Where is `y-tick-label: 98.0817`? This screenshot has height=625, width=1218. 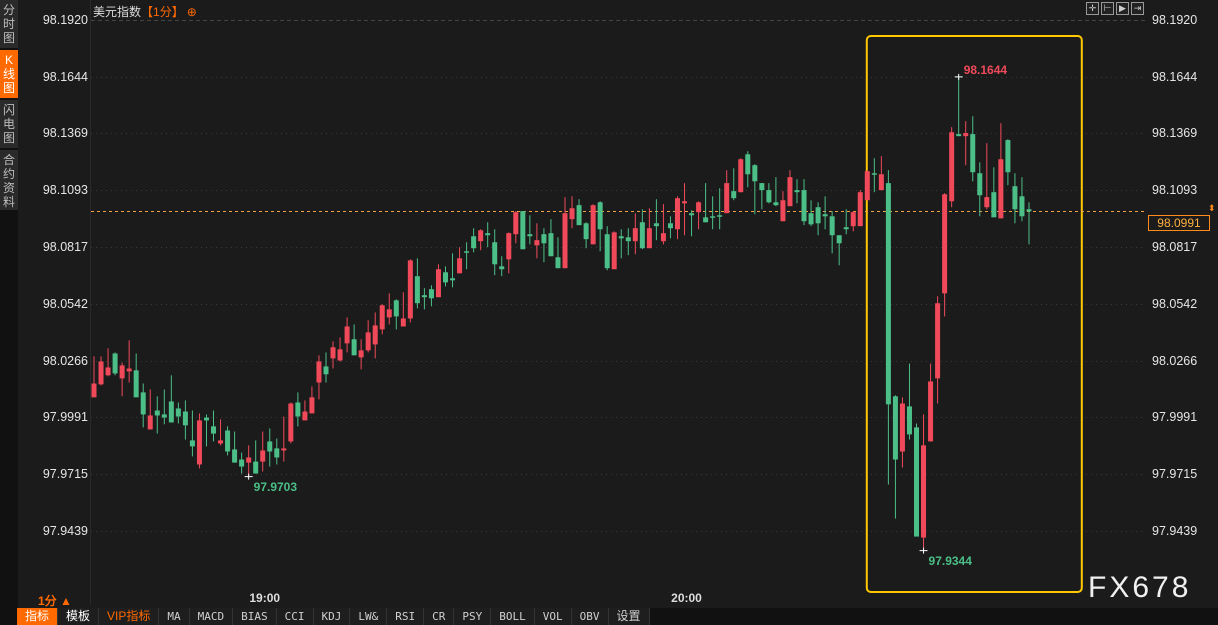
y-tick-label: 98.0817 is located at coordinates (65, 246).